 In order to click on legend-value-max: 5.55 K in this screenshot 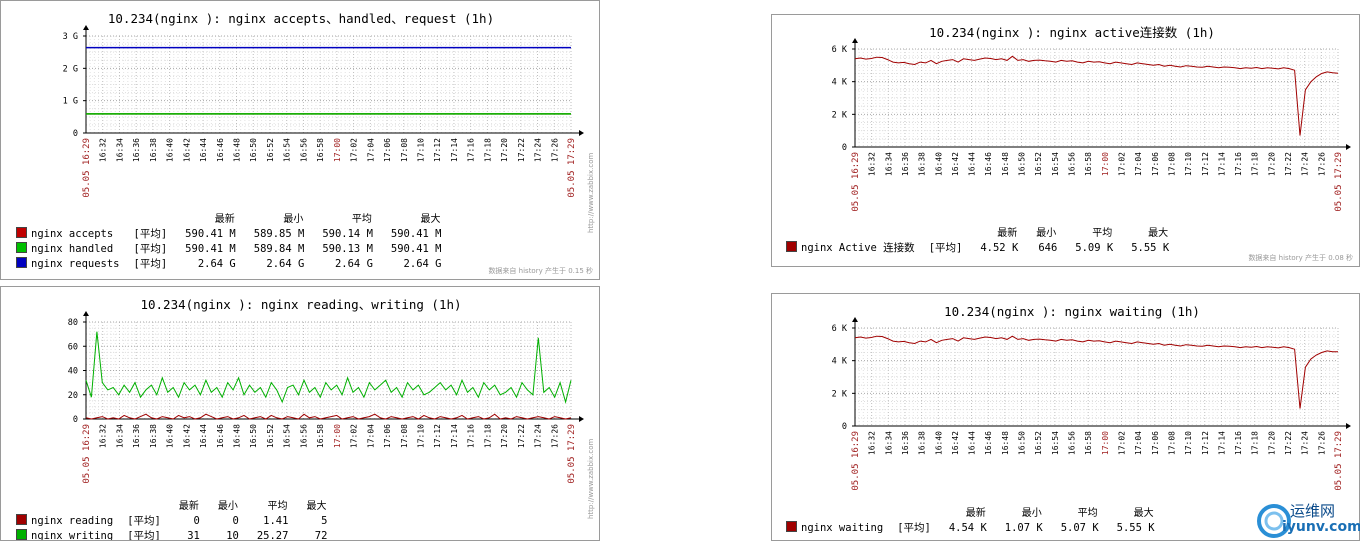, I will do `click(1150, 247)`.